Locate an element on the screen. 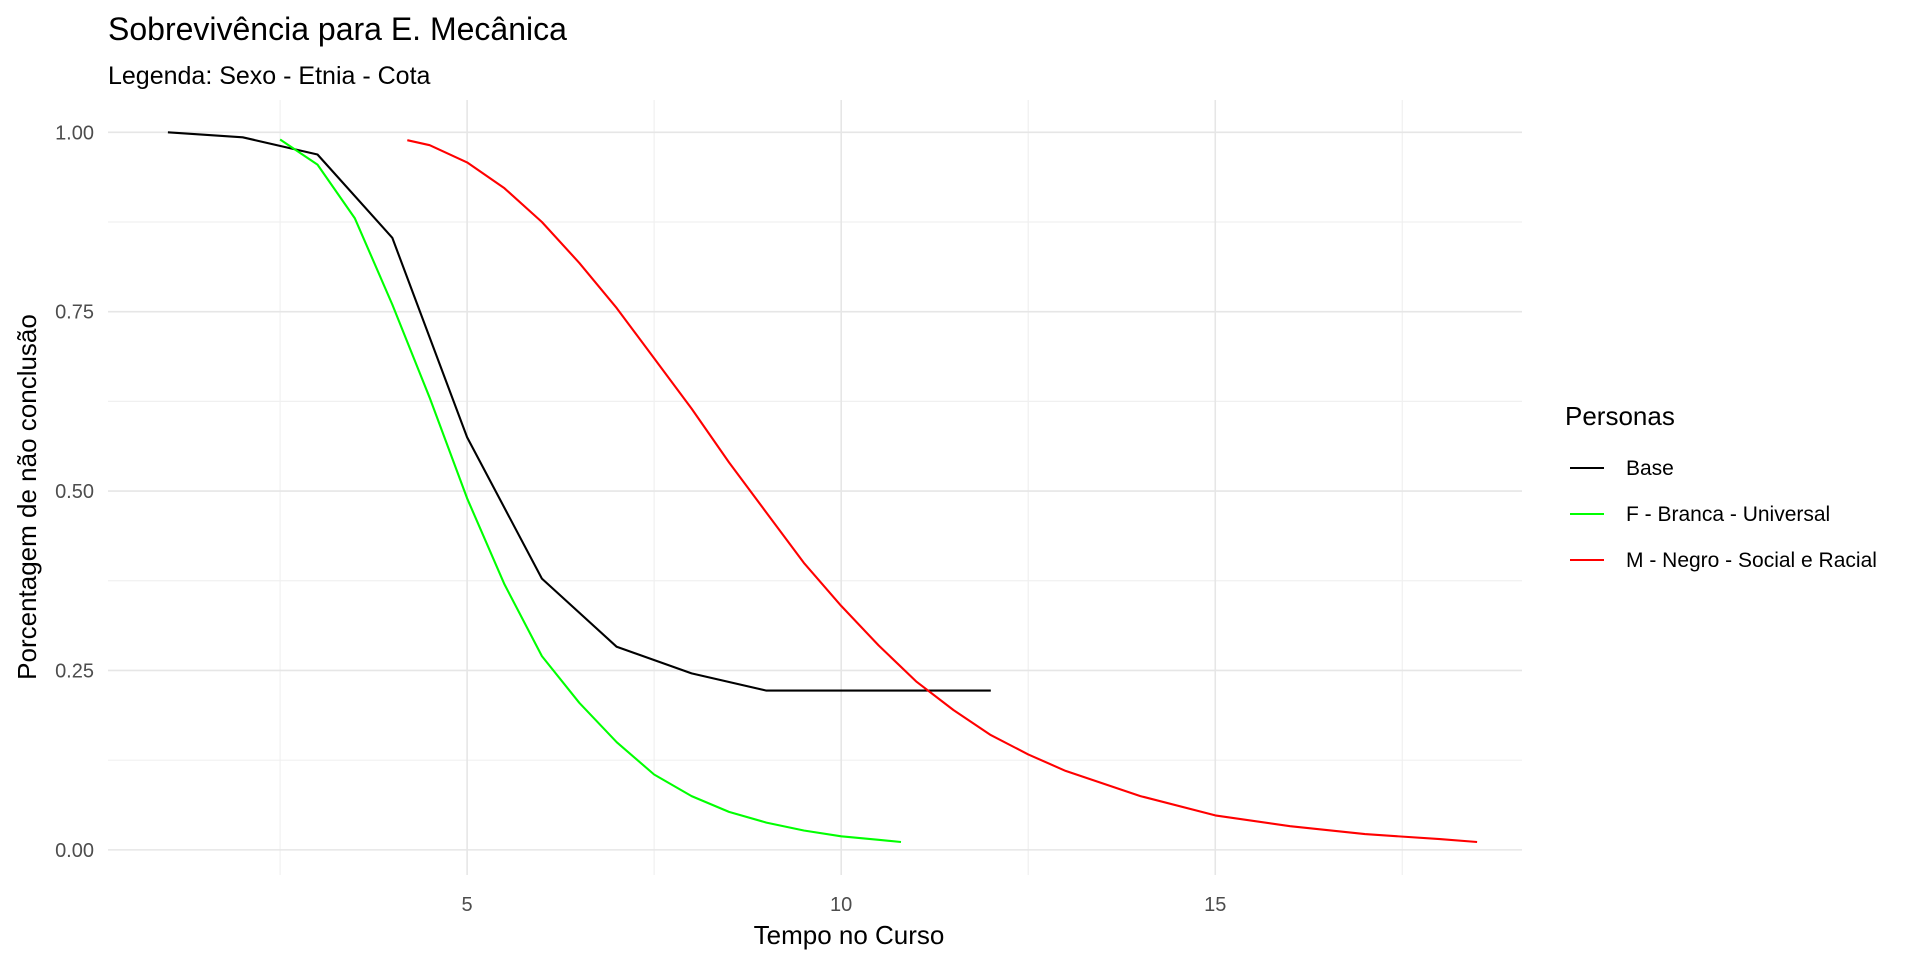 The height and width of the screenshot is (960, 1920). y-tick-label: 0.00 is located at coordinates (74, 851).